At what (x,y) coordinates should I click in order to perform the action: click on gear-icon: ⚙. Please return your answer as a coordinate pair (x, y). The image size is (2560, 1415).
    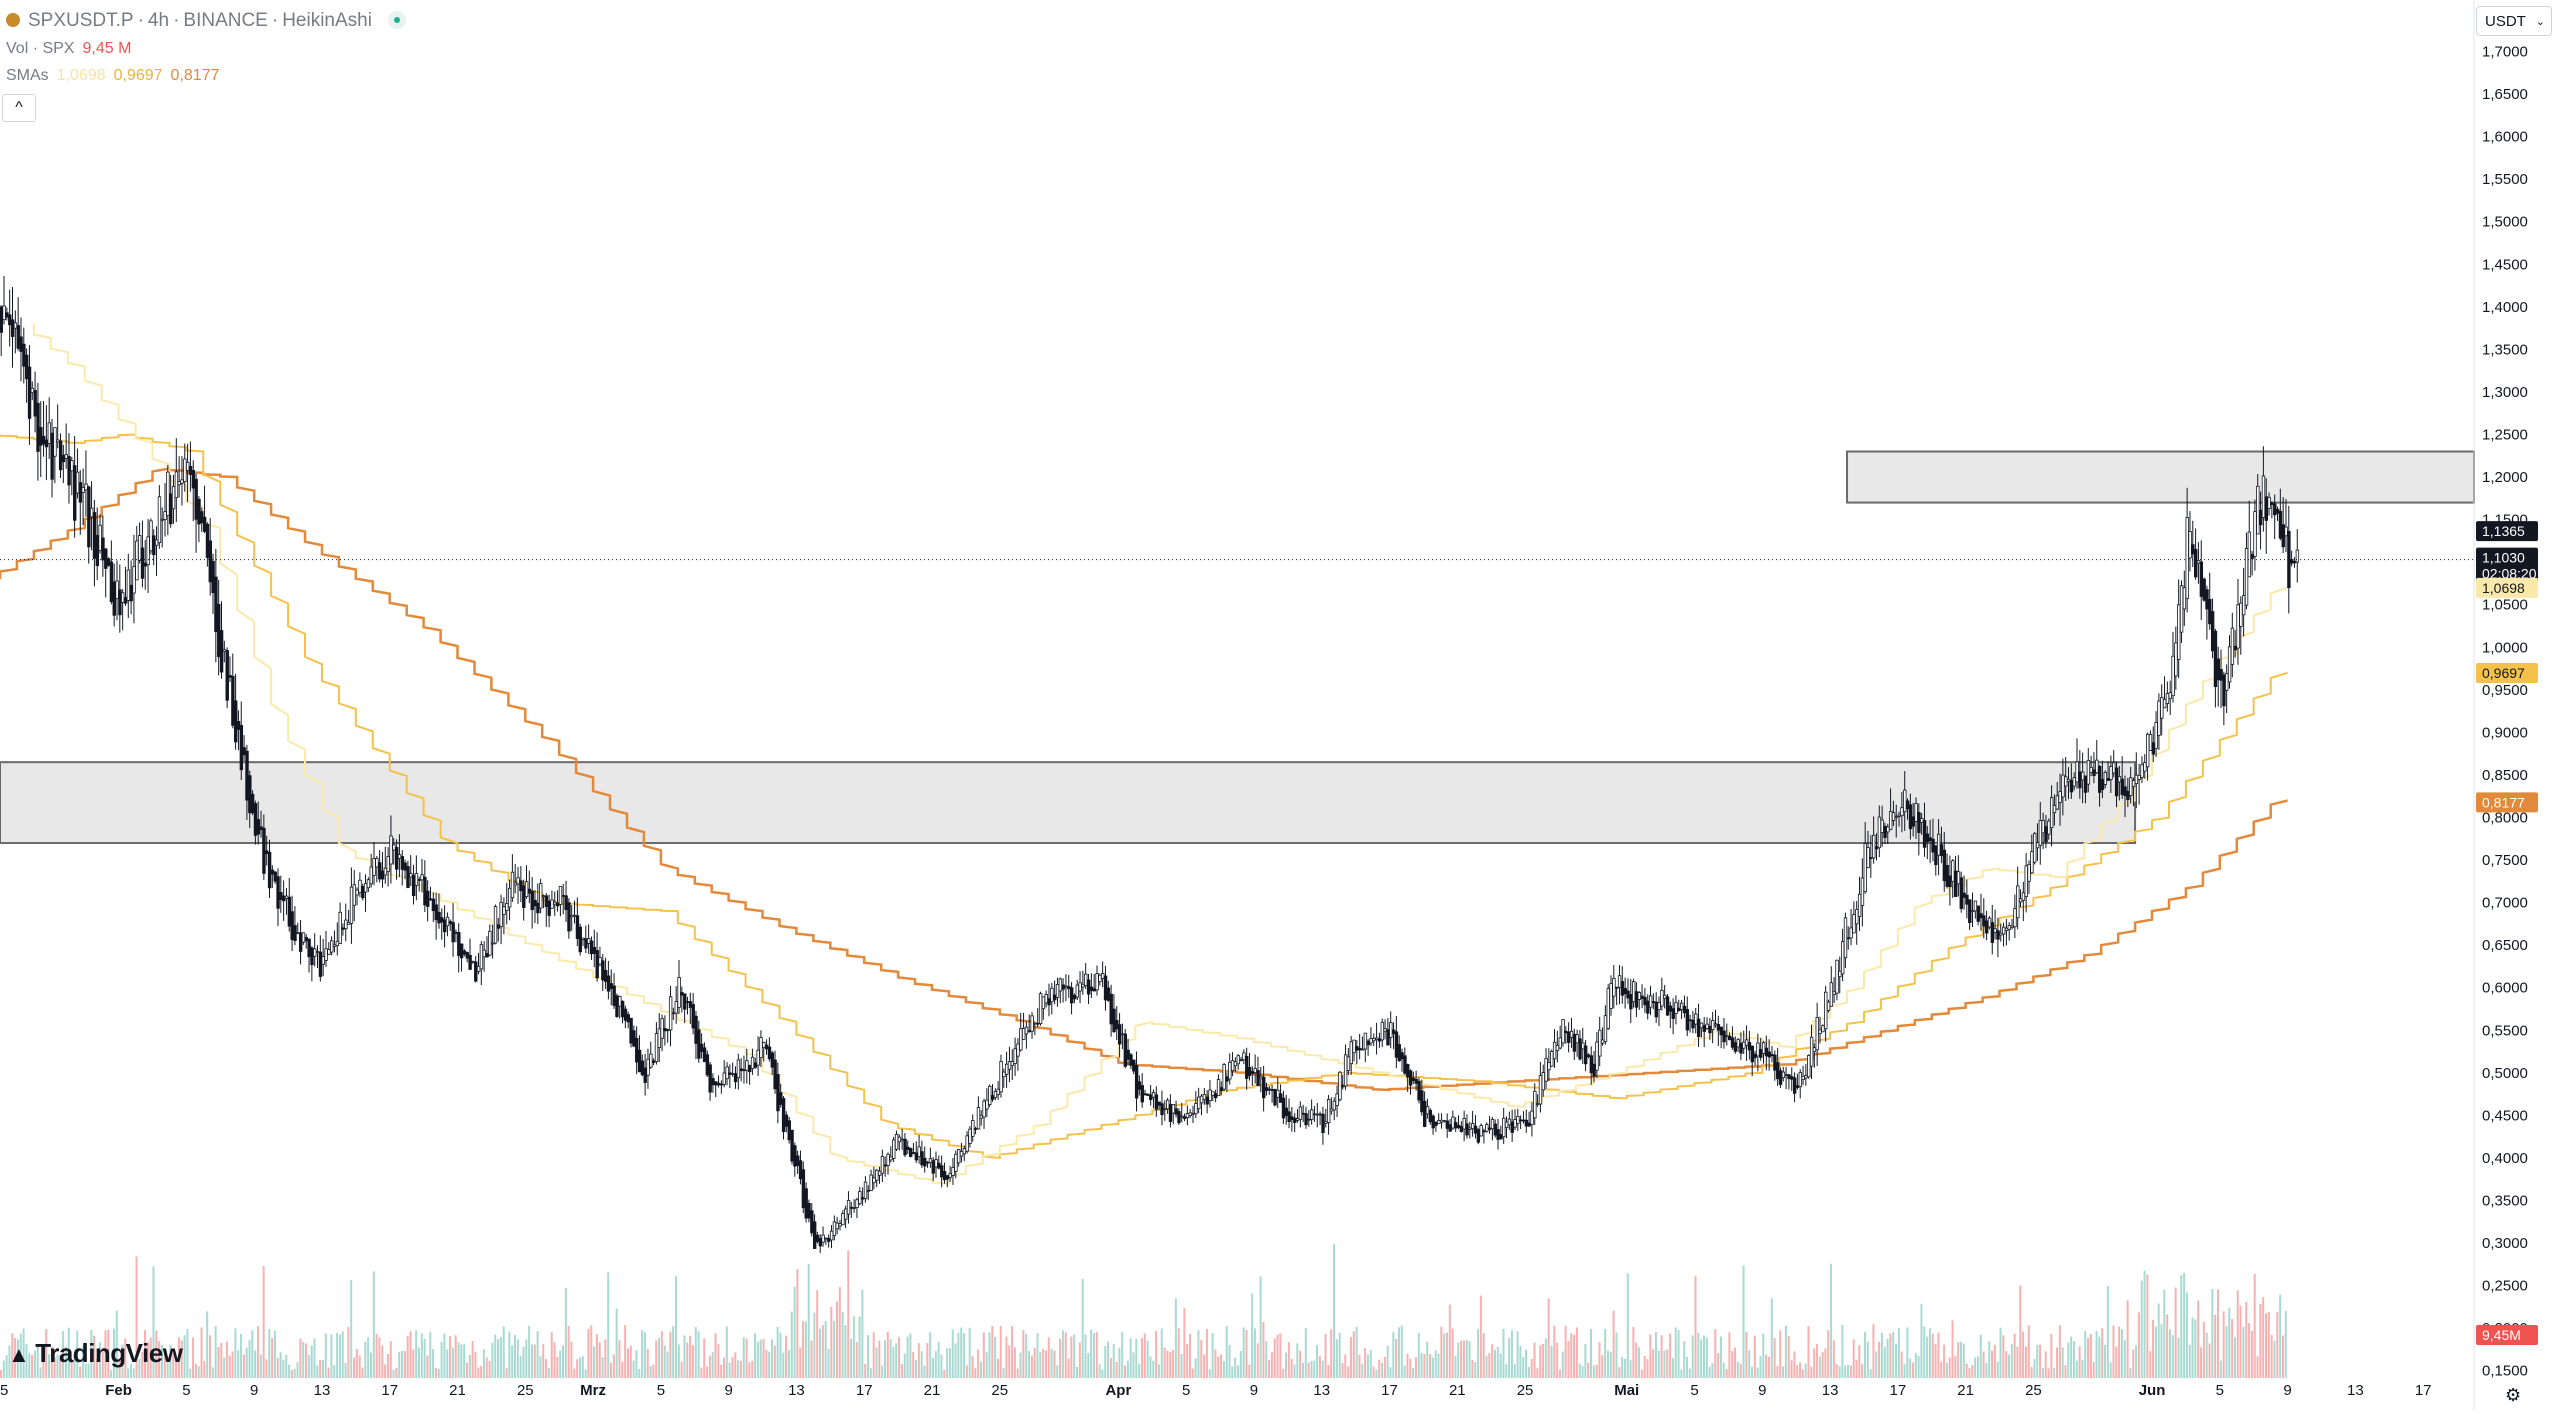
    Looking at the image, I should click on (2513, 1395).